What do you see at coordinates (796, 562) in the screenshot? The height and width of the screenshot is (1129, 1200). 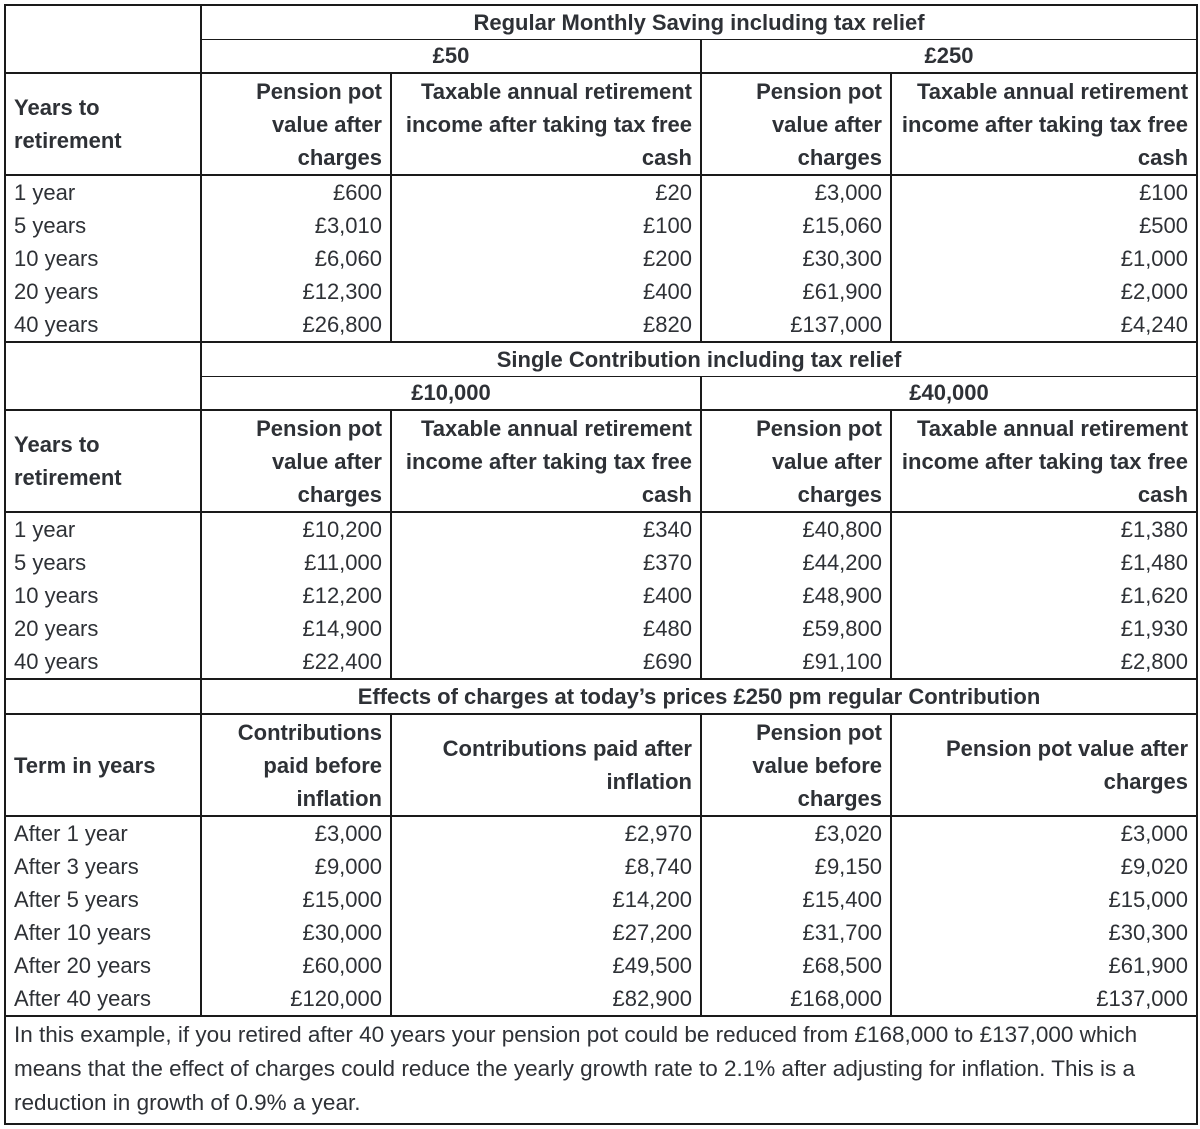 I see `cell-value: £44,200` at bounding box center [796, 562].